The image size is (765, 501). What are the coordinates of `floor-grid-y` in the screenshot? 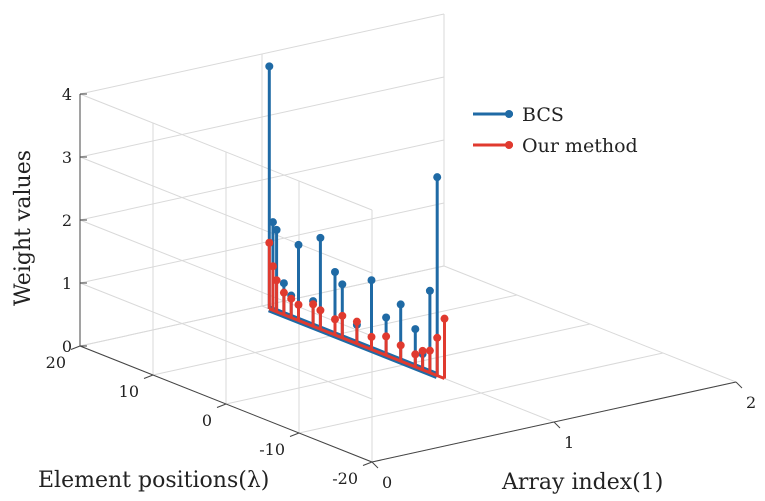 It's located at (481, 393).